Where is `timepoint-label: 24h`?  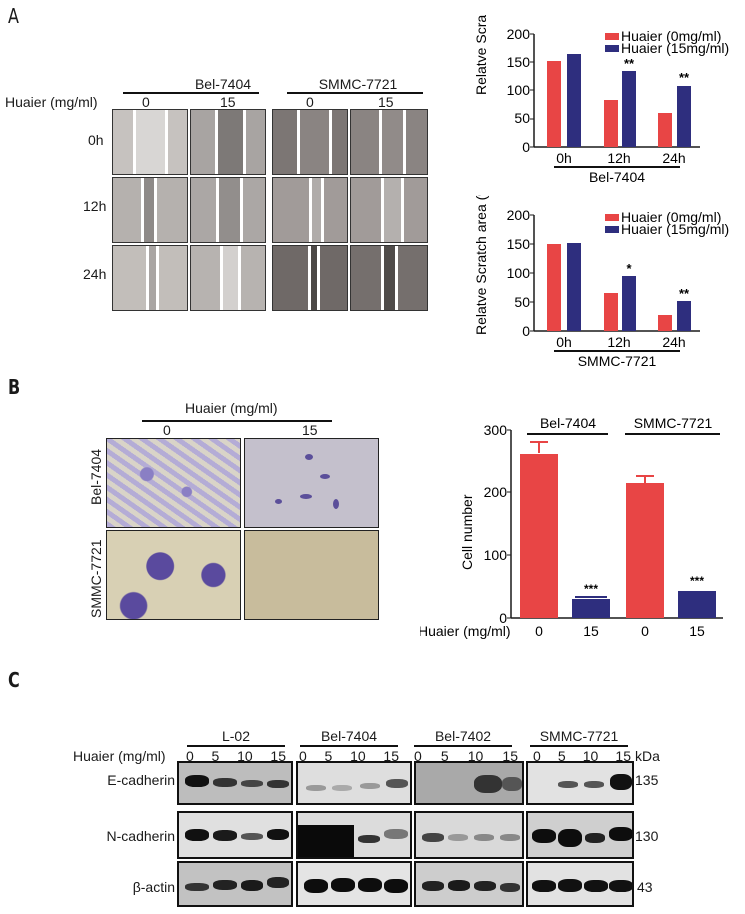
timepoint-label: 24h is located at coordinates (95, 274).